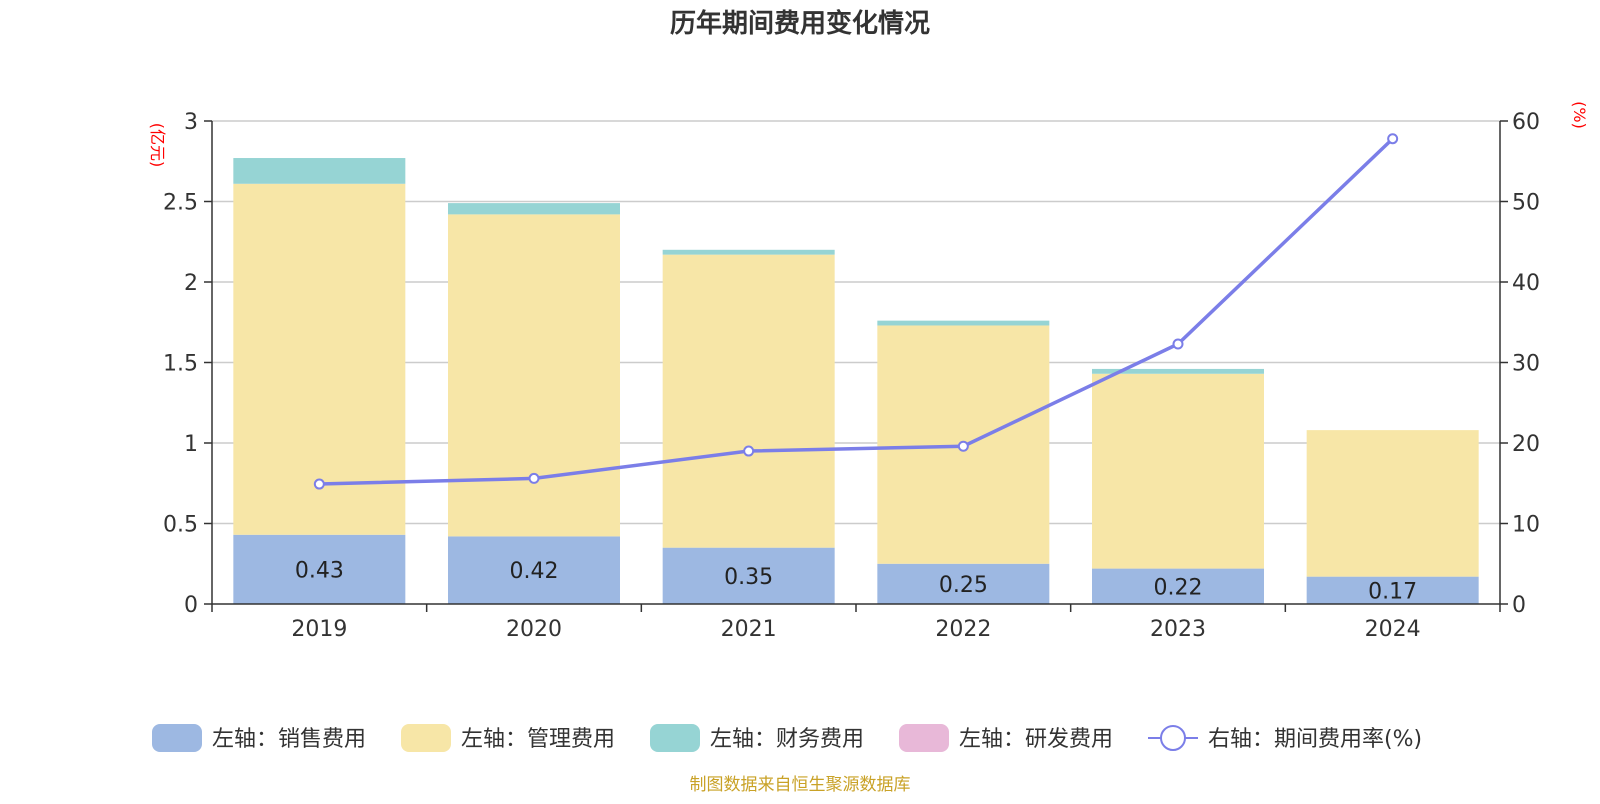 This screenshot has width=1600, height=804. I want to click on x-tick-label: 2020, so click(534, 629).